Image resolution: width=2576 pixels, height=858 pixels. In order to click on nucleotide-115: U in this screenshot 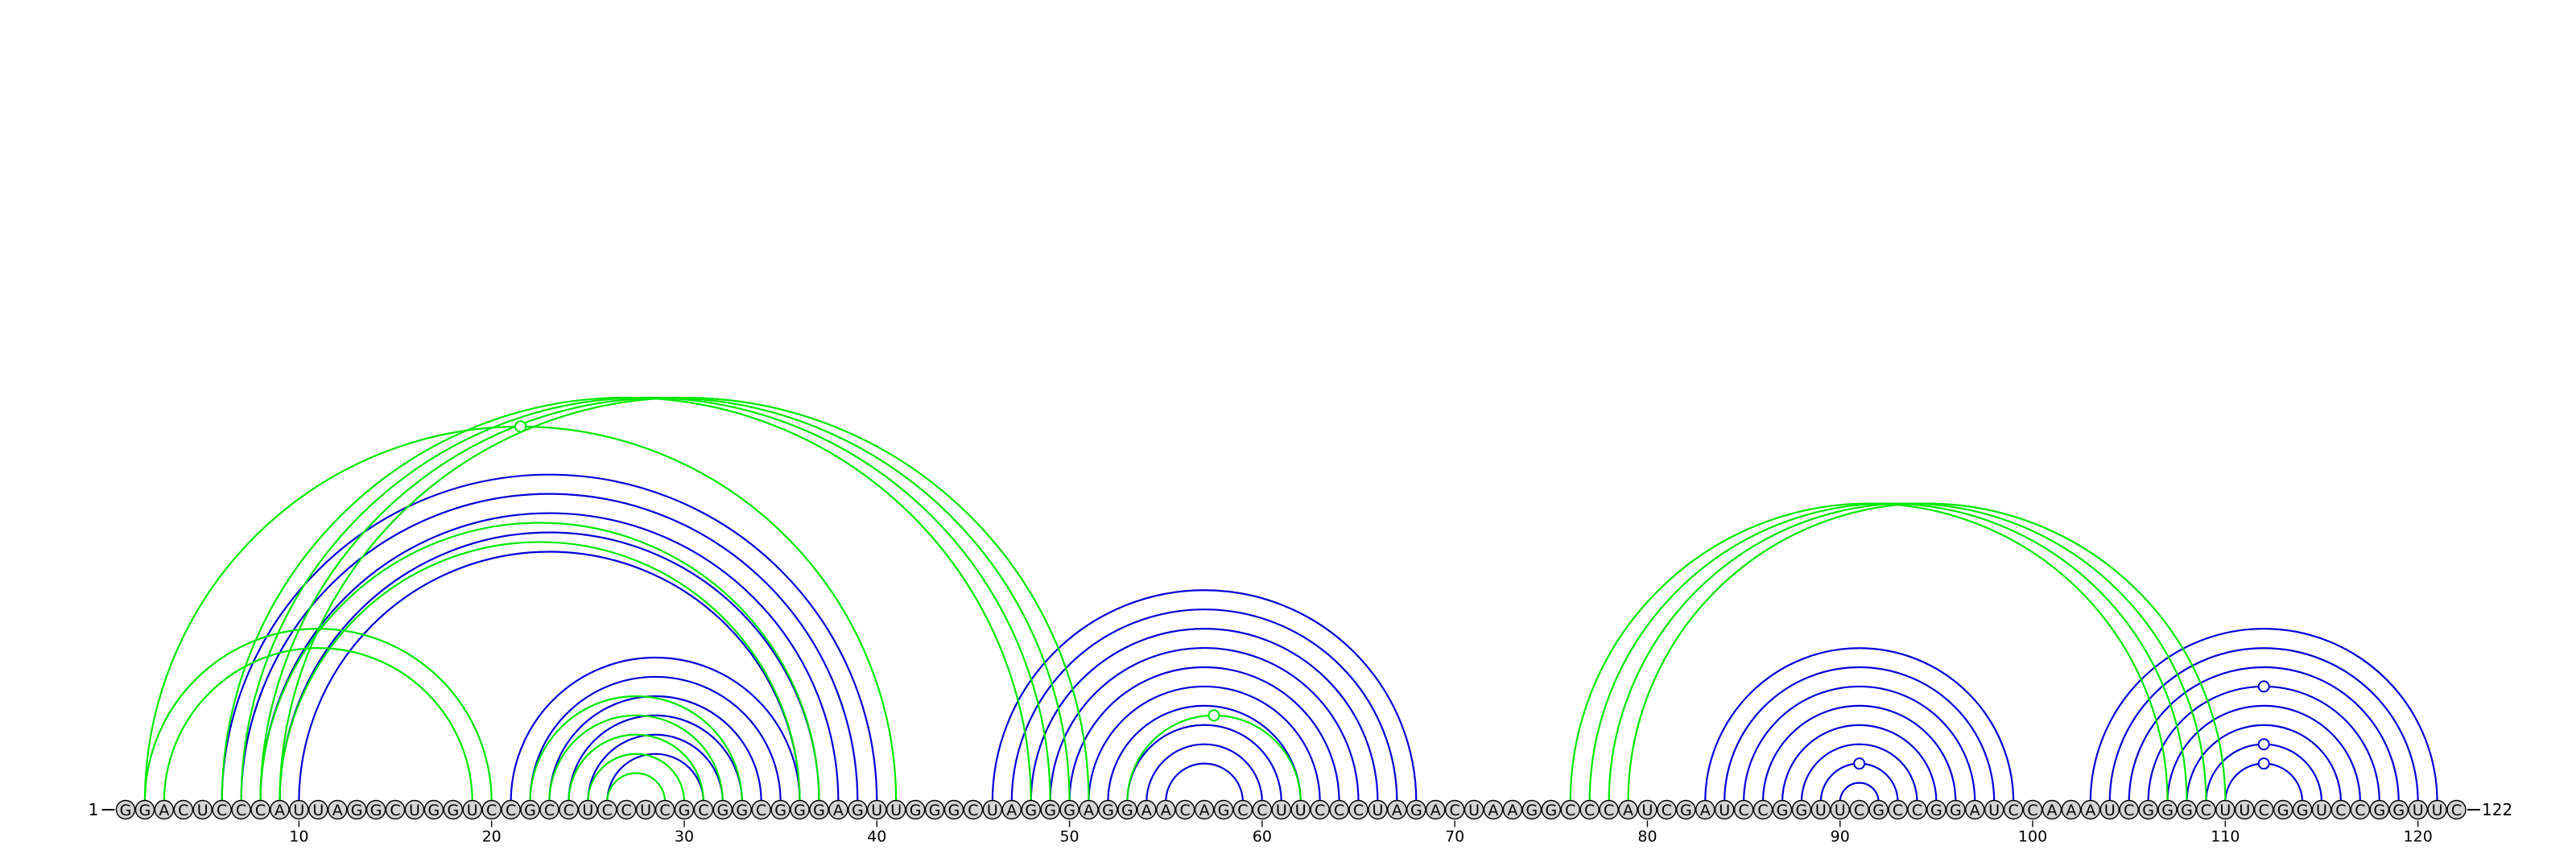, I will do `click(2322, 811)`.